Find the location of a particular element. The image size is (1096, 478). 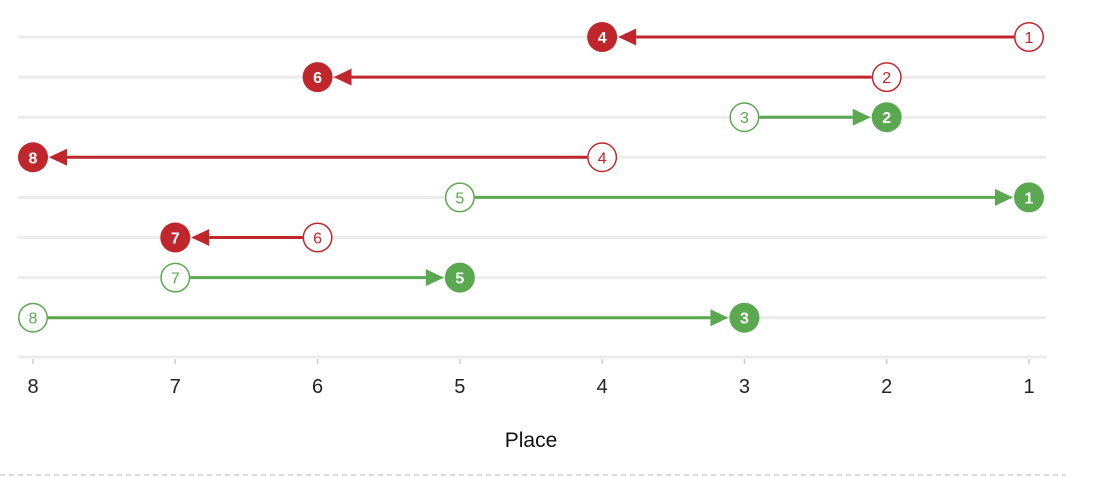

end-marker-label: 1 is located at coordinates (1029, 198).